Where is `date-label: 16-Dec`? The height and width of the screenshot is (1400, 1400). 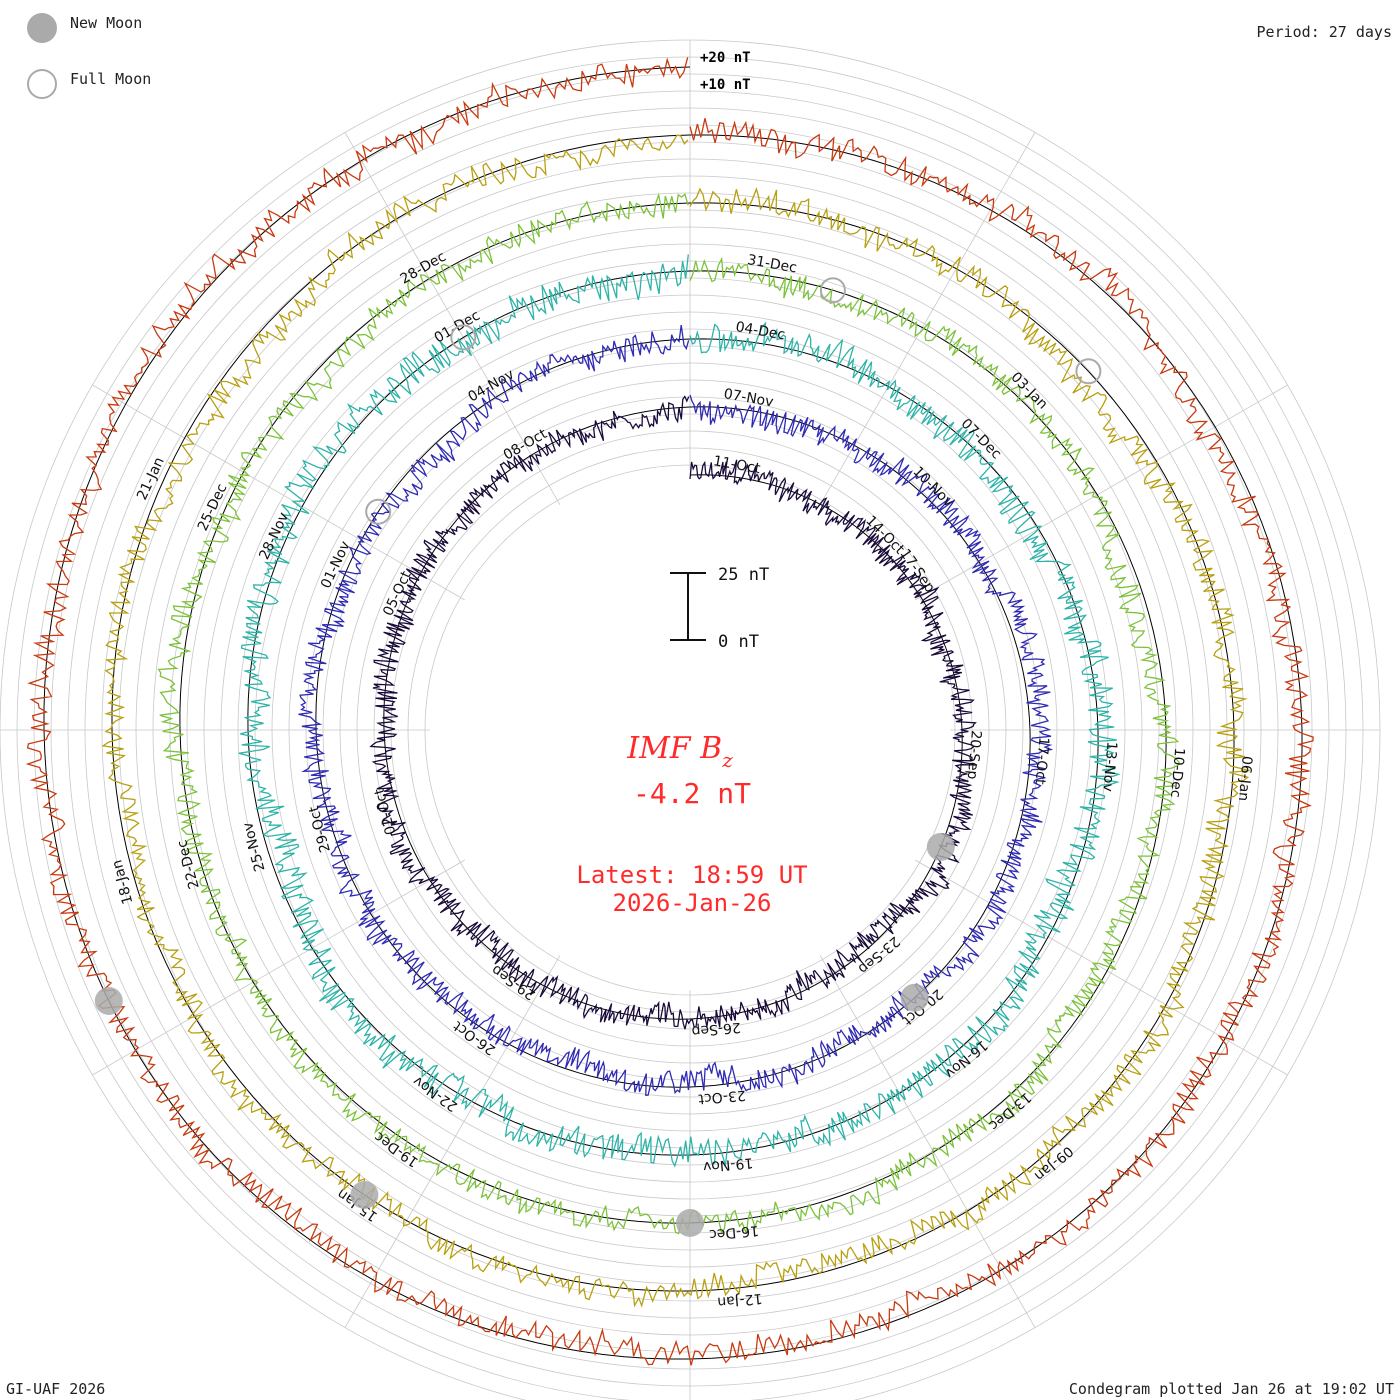 date-label: 16-Dec is located at coordinates (733, 1232).